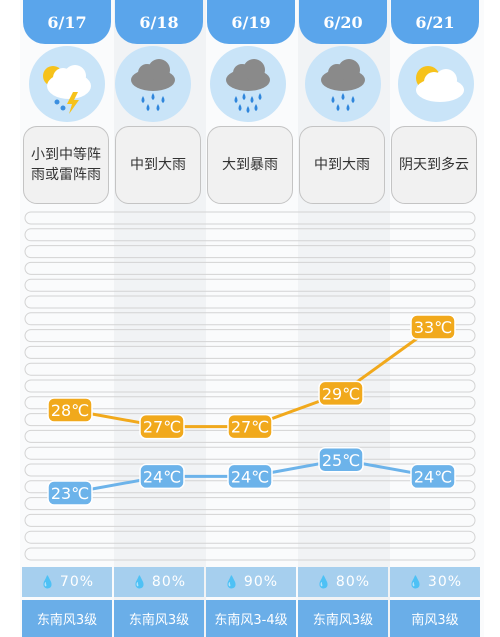 The image size is (500, 637). Describe the element at coordinates (77, 582) in the screenshot. I see `rain-value: 70%` at that location.